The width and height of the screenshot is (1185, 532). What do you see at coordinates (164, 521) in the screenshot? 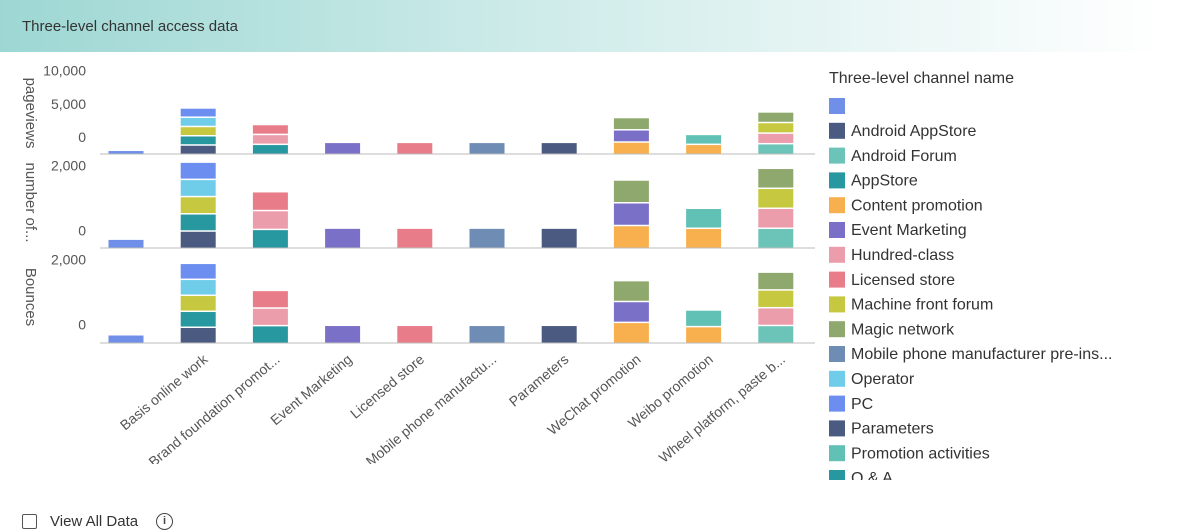
I see `info-icon: i` at bounding box center [164, 521].